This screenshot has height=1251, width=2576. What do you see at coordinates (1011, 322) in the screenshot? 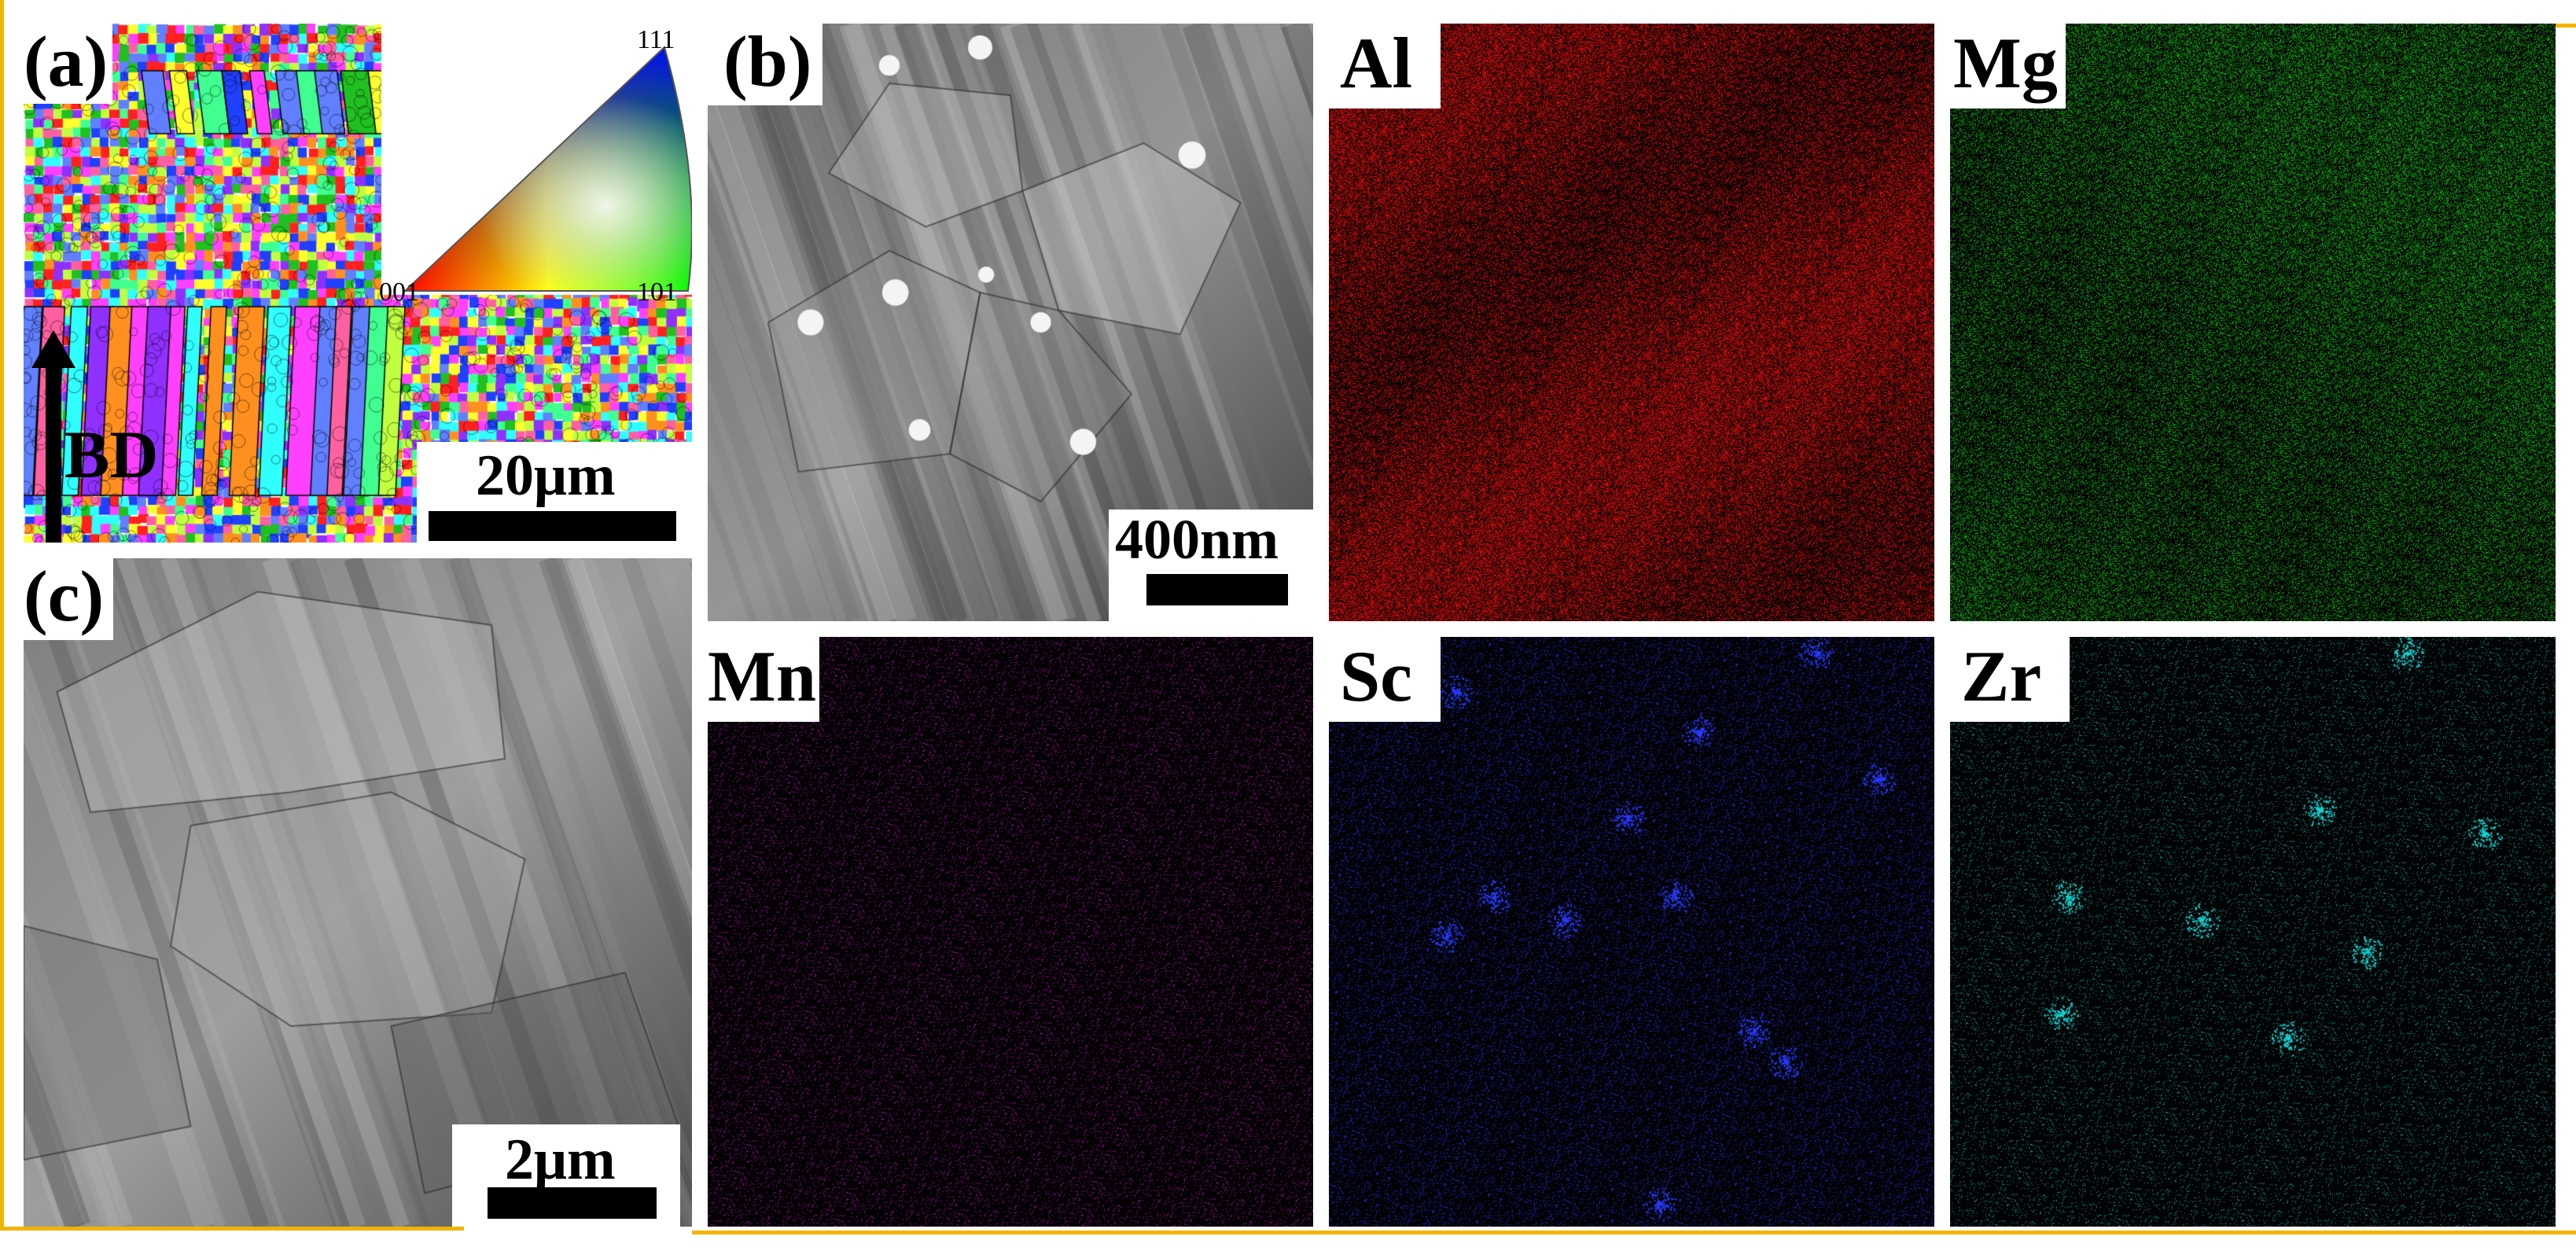
I see `stem-image-panel-b: (b) 400nm` at bounding box center [1011, 322].